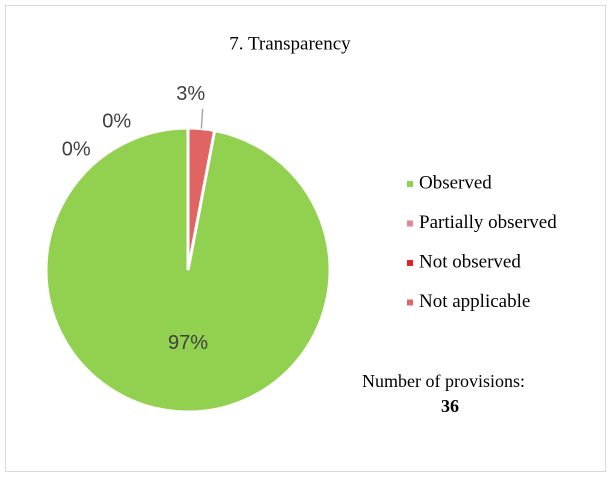 This screenshot has width=611, height=478. I want to click on annotation-value: 36, so click(450, 406).